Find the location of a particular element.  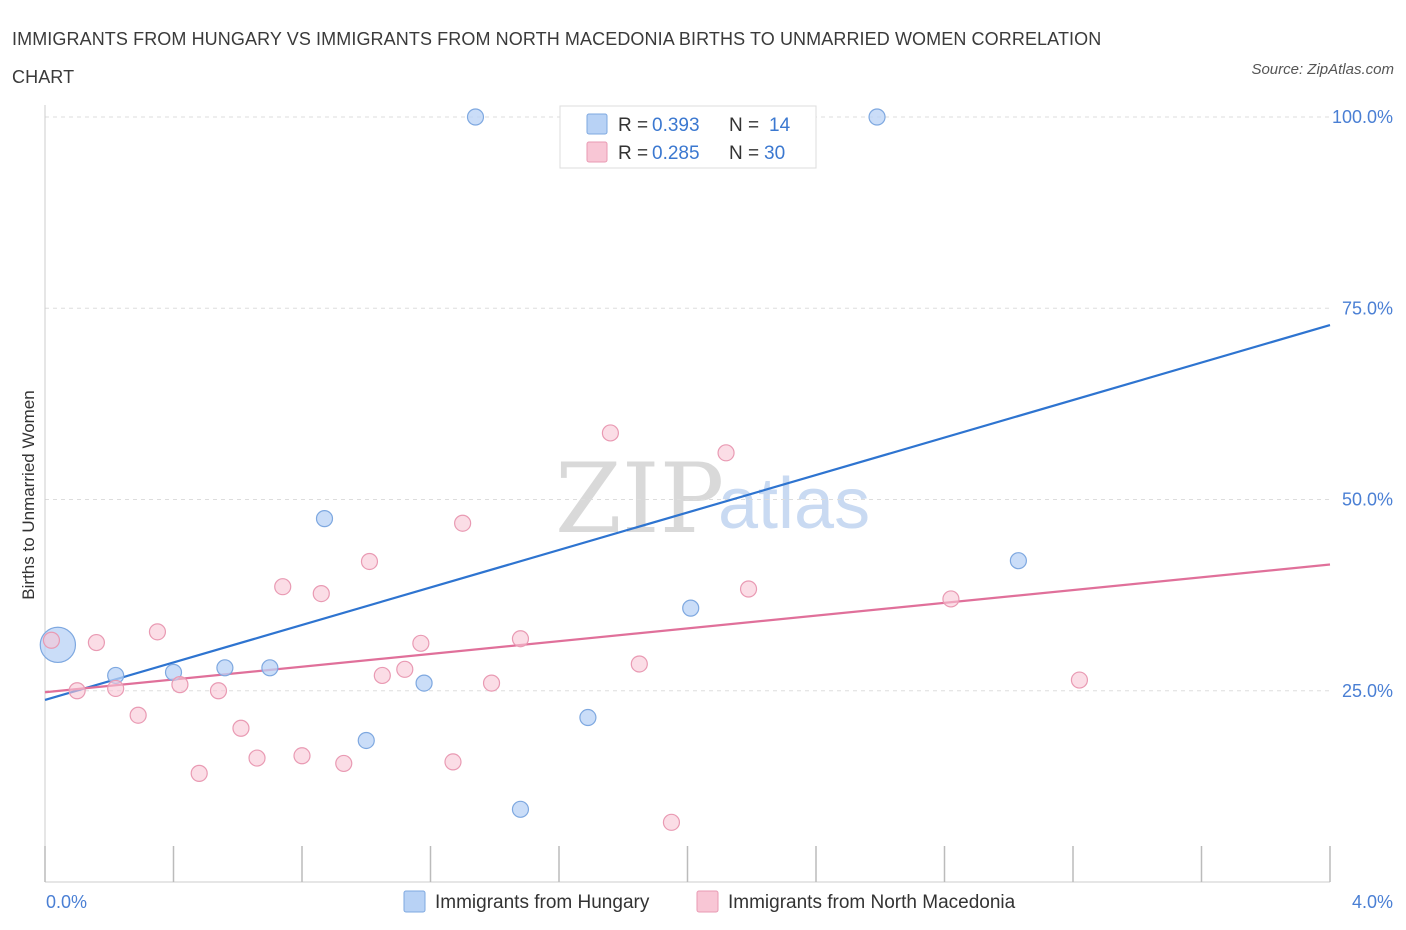

legend-n-label-macedonia: N = is located at coordinates (744, 153).